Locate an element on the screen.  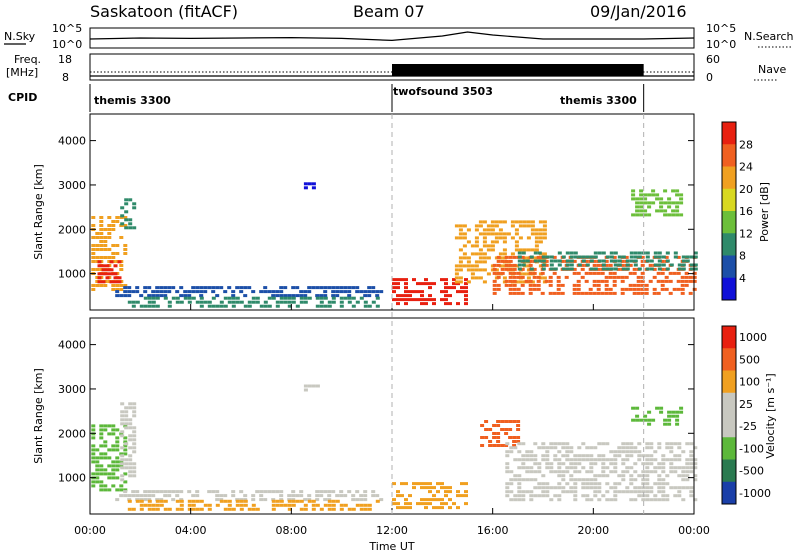
frequency-panel: Freq. [MHz] 18 8 60 0 Nave is located at coordinates (396, 68).